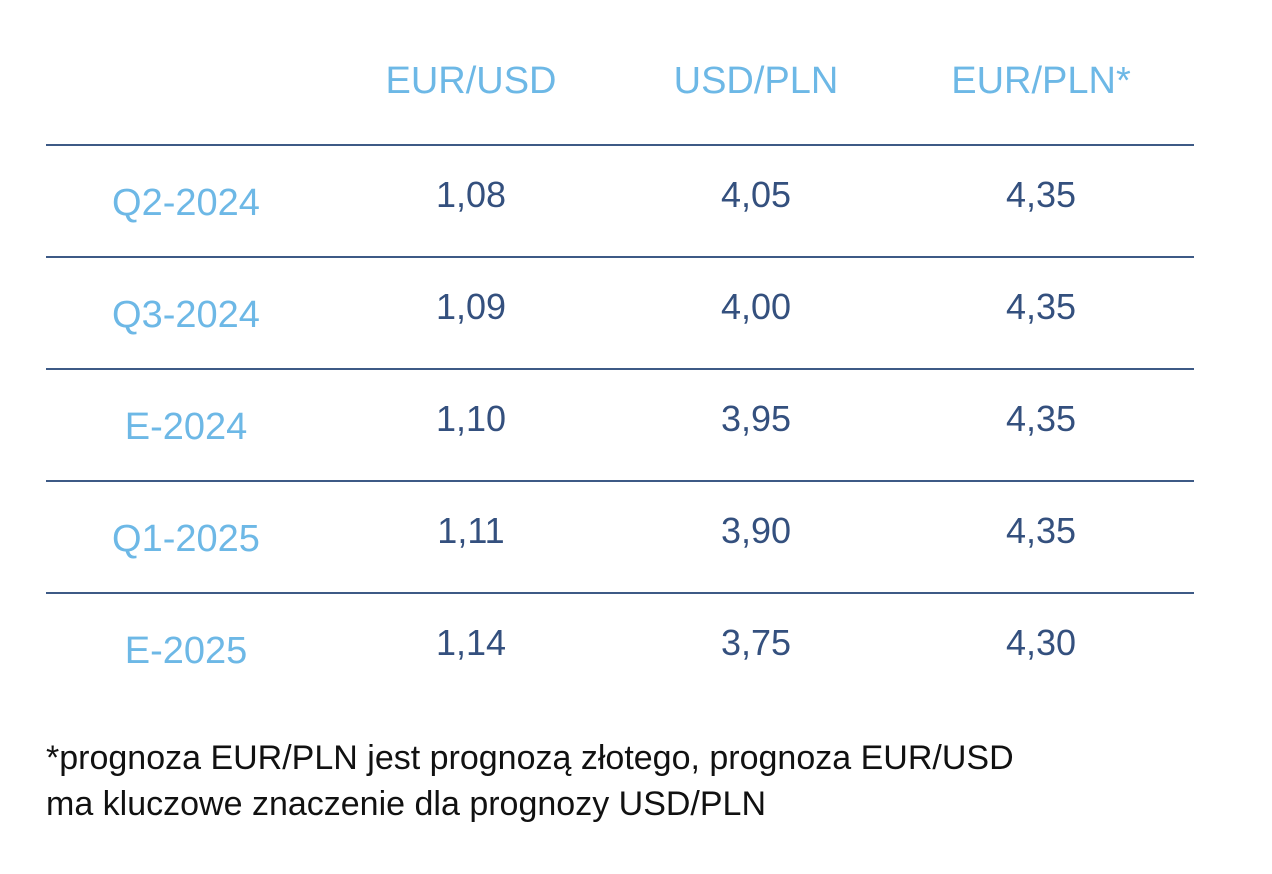  What do you see at coordinates (620, 650) in the screenshot?
I see `table-row: E-2025 1,14 3,75 4,30` at bounding box center [620, 650].